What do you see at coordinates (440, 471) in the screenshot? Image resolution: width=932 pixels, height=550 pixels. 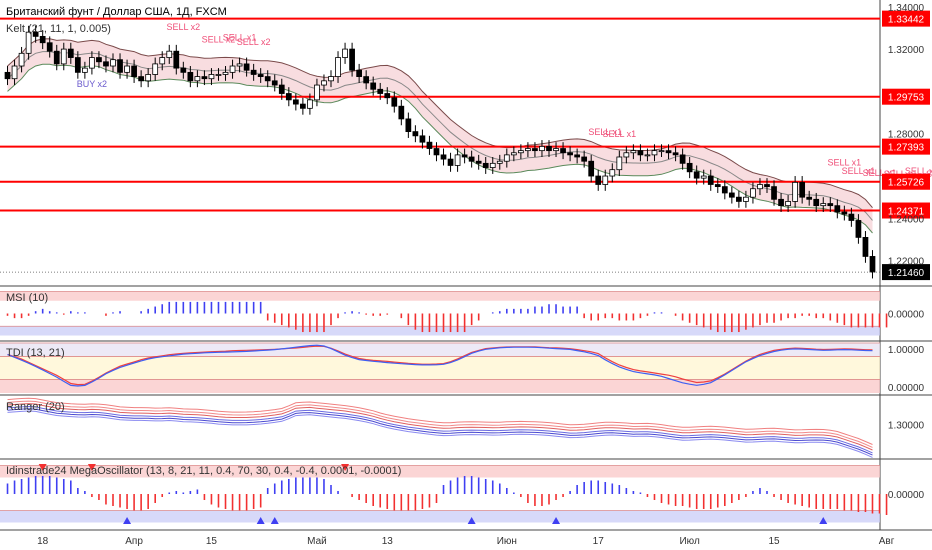 I see `mega-upper-zone` at bounding box center [440, 471].